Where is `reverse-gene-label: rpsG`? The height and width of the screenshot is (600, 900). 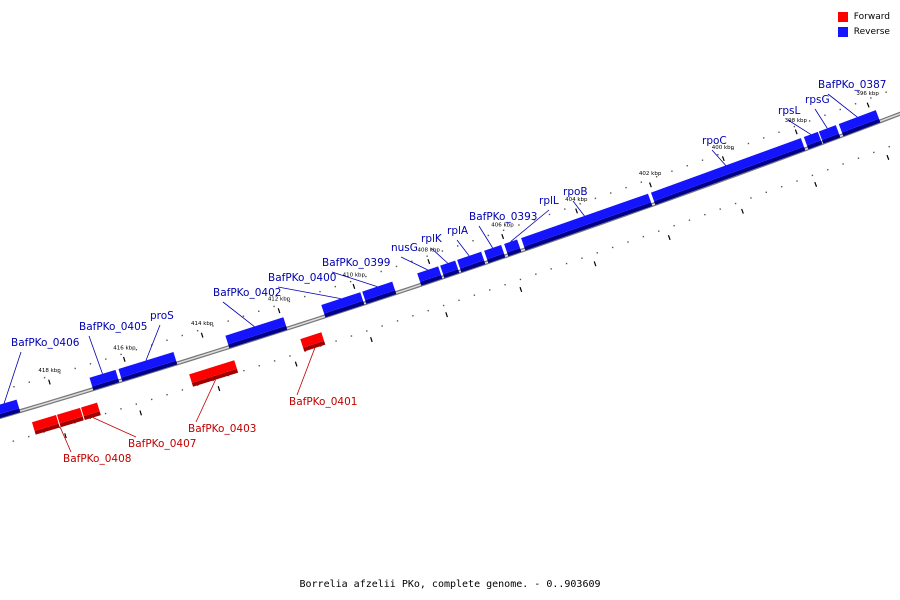 reverse-gene-label: rpsG is located at coordinates (817, 100).